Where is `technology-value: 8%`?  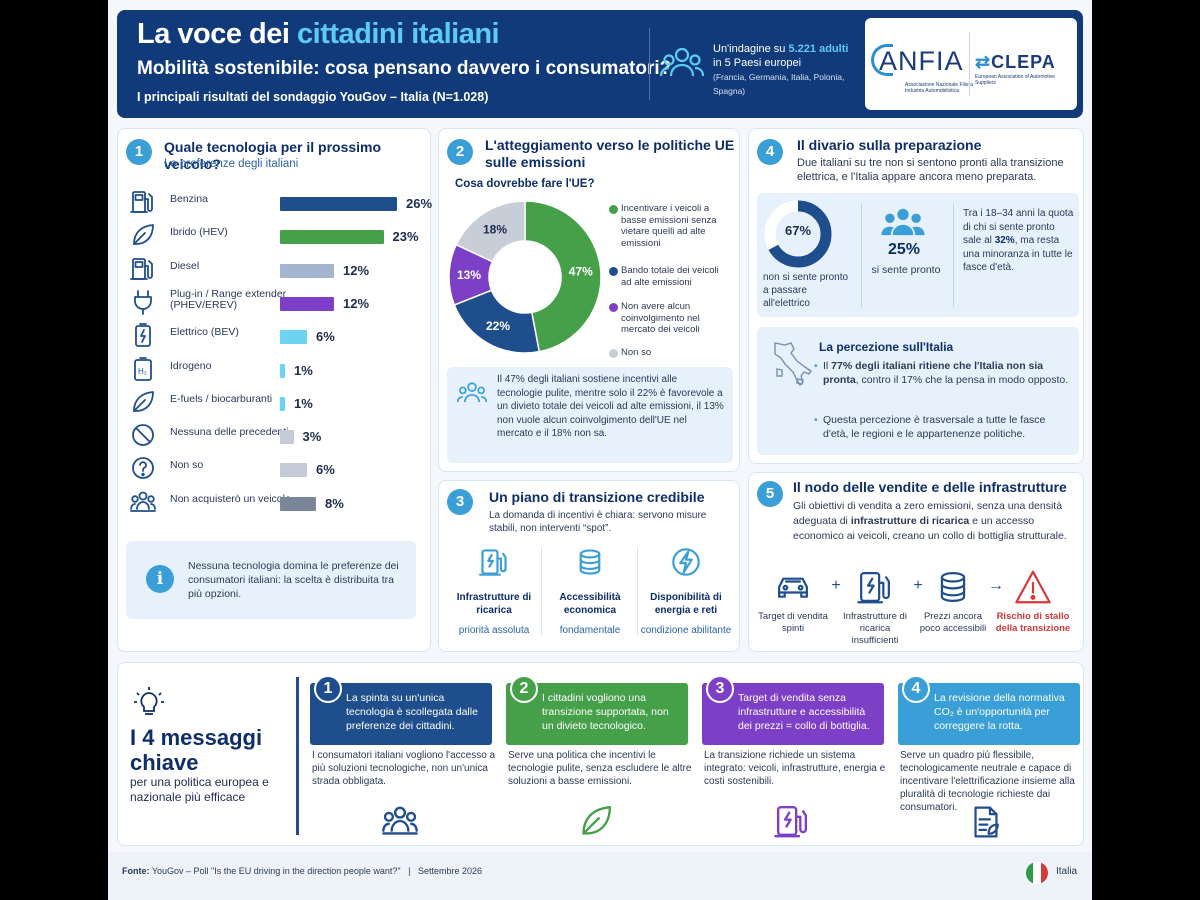 technology-value: 8% is located at coordinates (334, 503).